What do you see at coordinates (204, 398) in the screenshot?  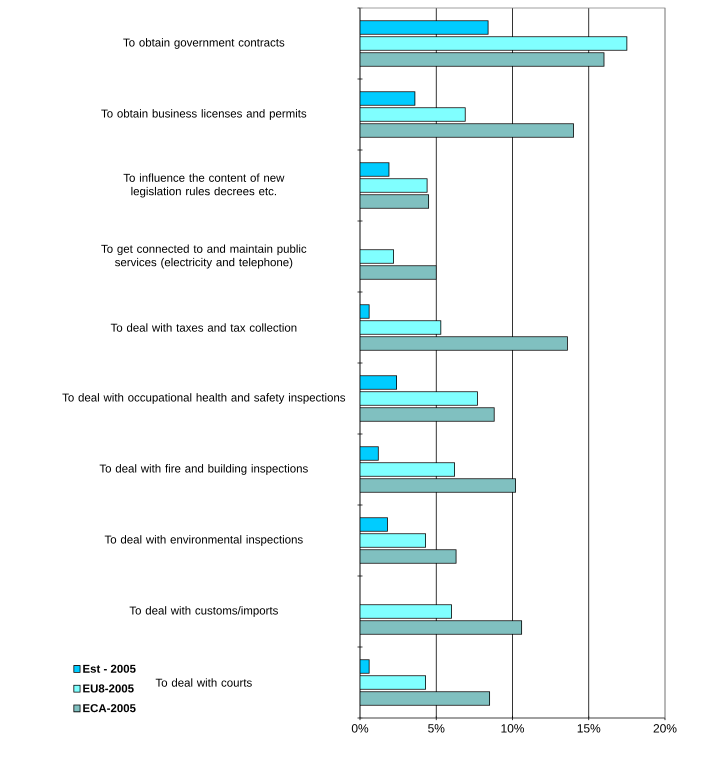 I see `y-tick-label: To deal with occupational health and safety inspections` at bounding box center [204, 398].